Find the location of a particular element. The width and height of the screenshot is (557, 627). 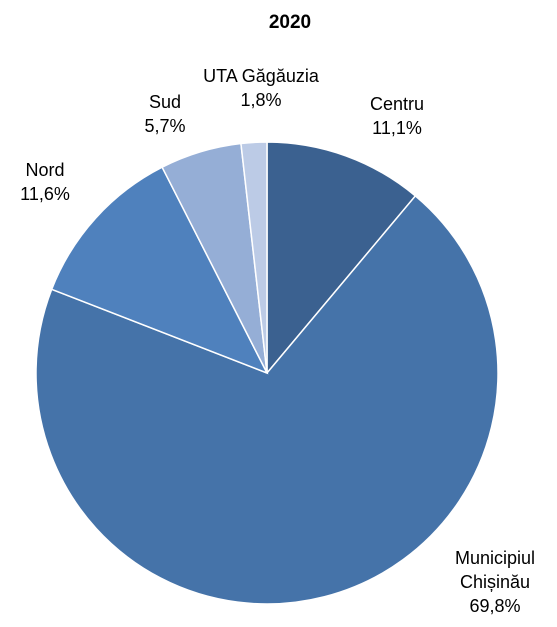

slice-label: Centru 11,1% is located at coordinates (397, 116).